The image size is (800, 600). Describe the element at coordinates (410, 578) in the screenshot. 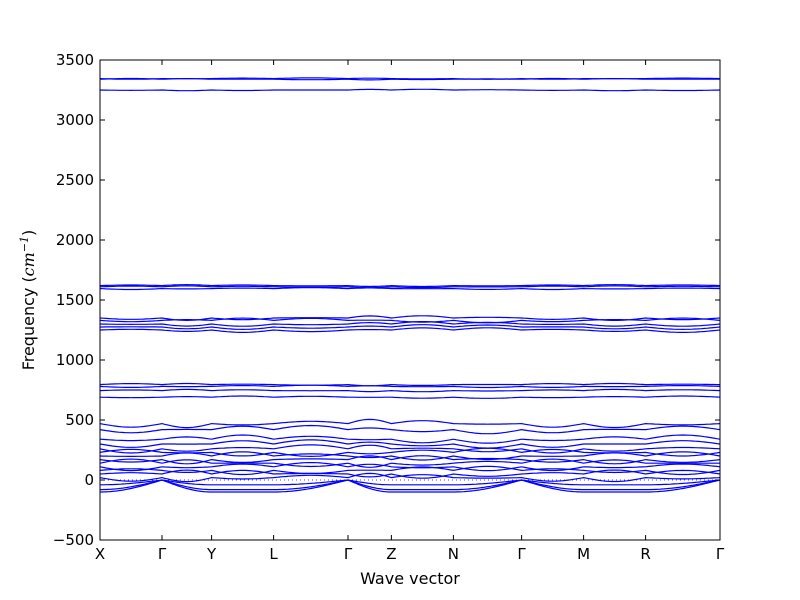

I see `x-axis-label: Wave vector` at that location.